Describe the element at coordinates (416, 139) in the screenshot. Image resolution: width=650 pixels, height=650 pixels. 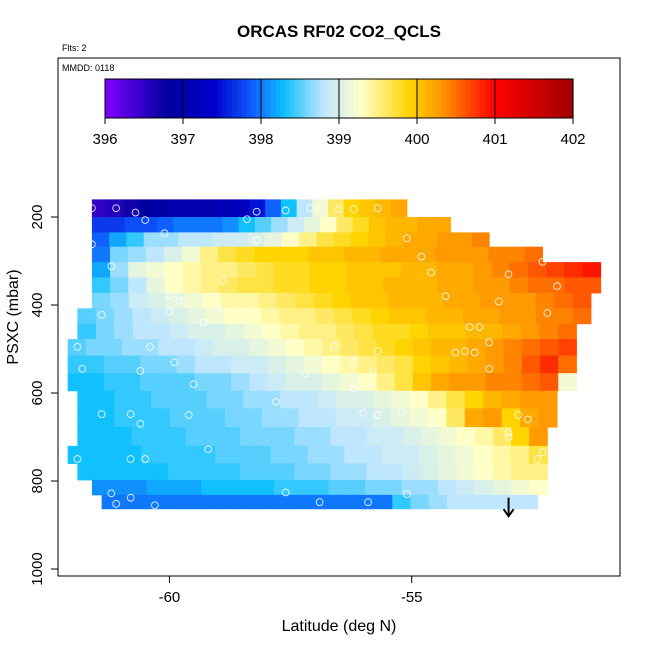
I see `colorbar-tick-label: 400` at that location.